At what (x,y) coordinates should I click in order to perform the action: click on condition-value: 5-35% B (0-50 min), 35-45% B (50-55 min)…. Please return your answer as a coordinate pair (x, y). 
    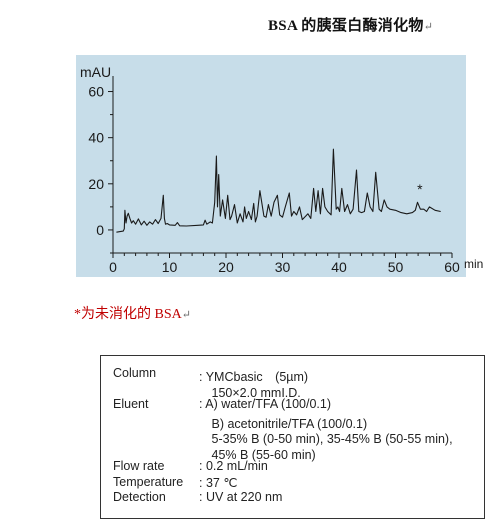
    Looking at the image, I should click on (326, 439).